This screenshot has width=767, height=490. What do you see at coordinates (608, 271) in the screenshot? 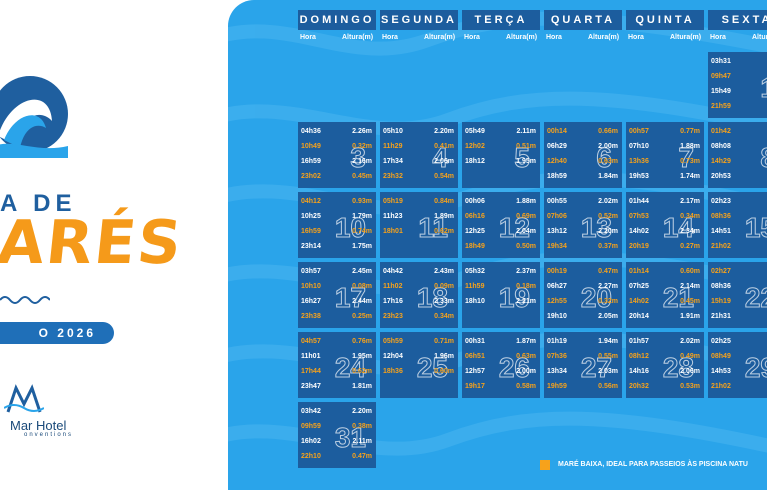
I see `tide-height: 0.47m` at bounding box center [608, 271].